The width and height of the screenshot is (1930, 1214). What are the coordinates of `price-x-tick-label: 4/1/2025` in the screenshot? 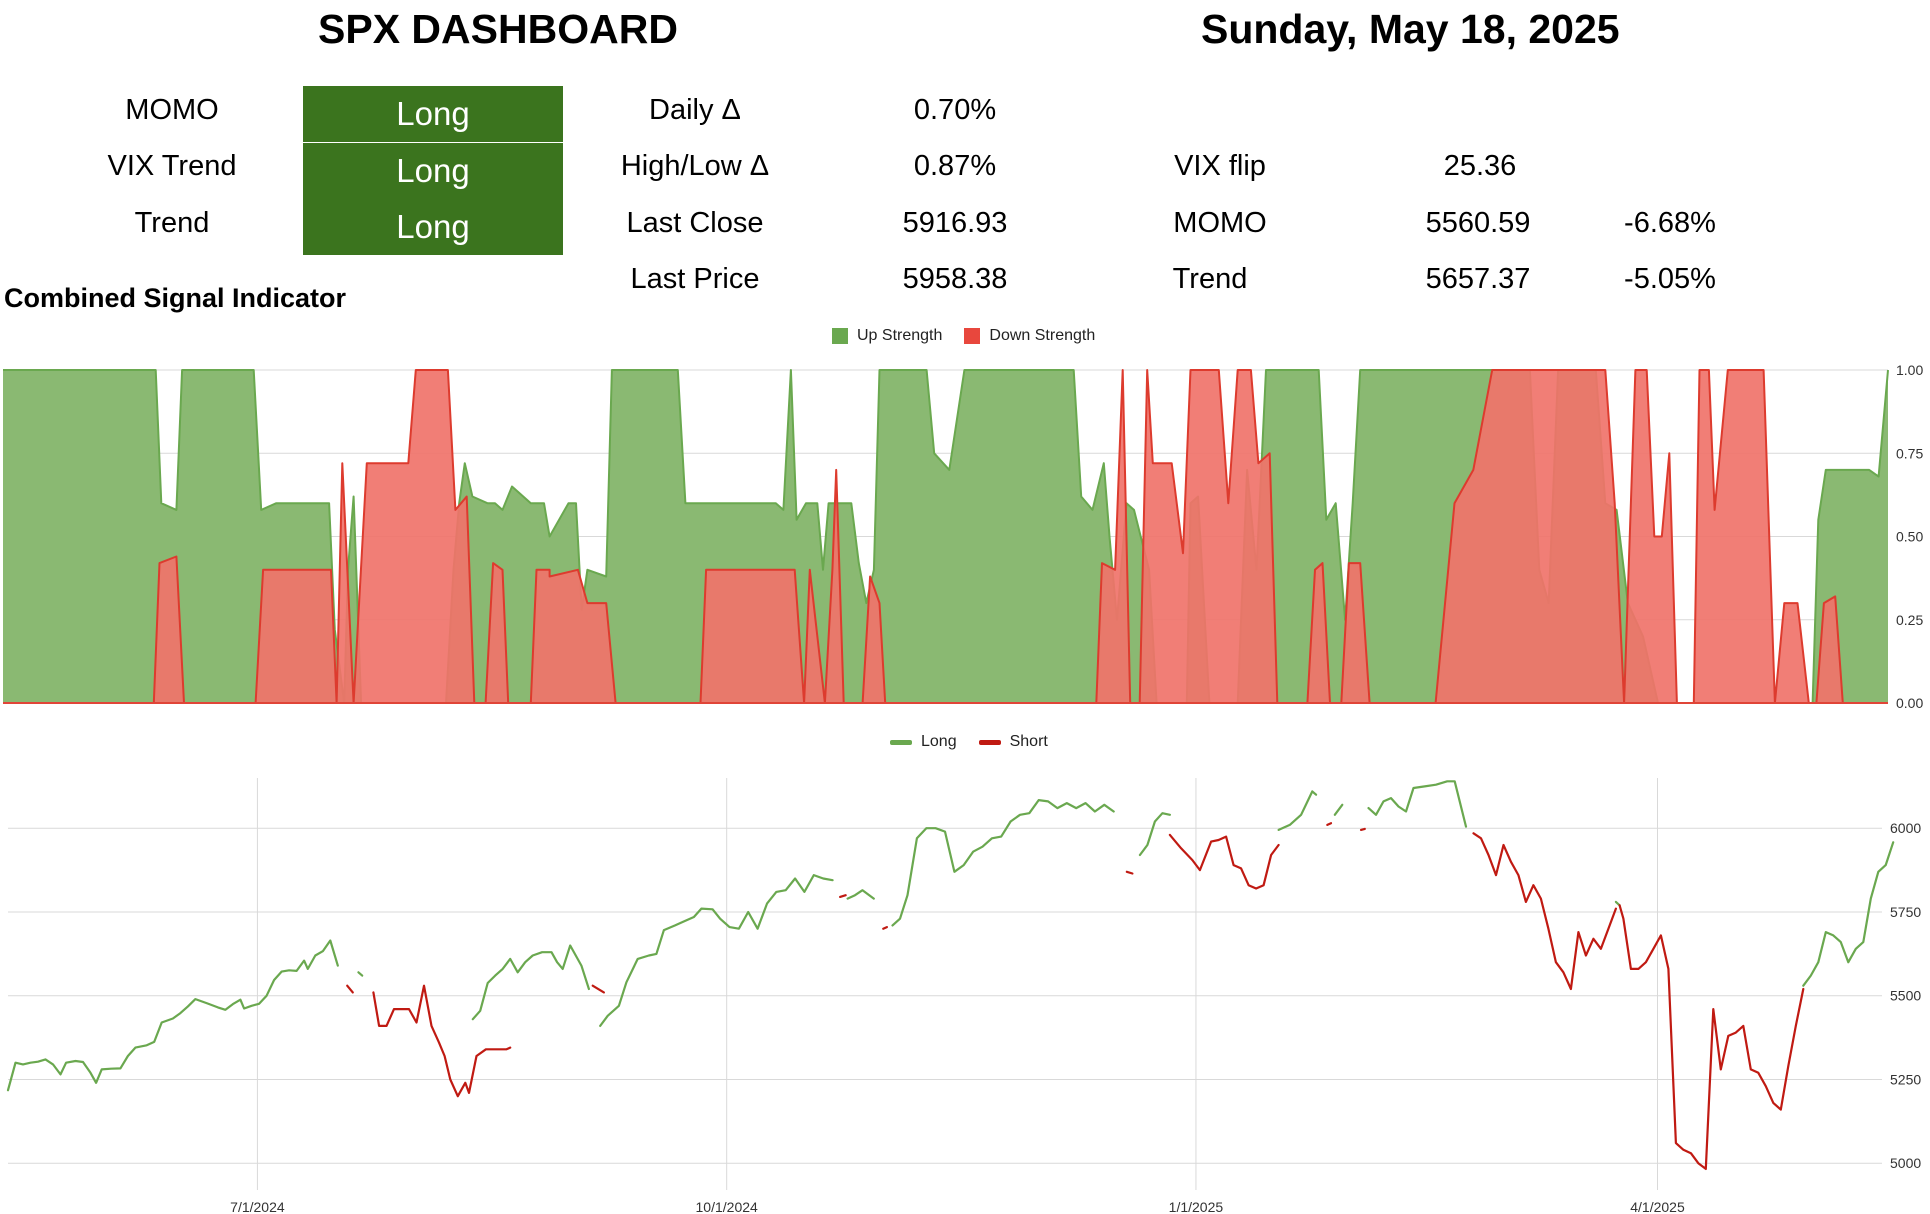 It's located at (1657, 1206).